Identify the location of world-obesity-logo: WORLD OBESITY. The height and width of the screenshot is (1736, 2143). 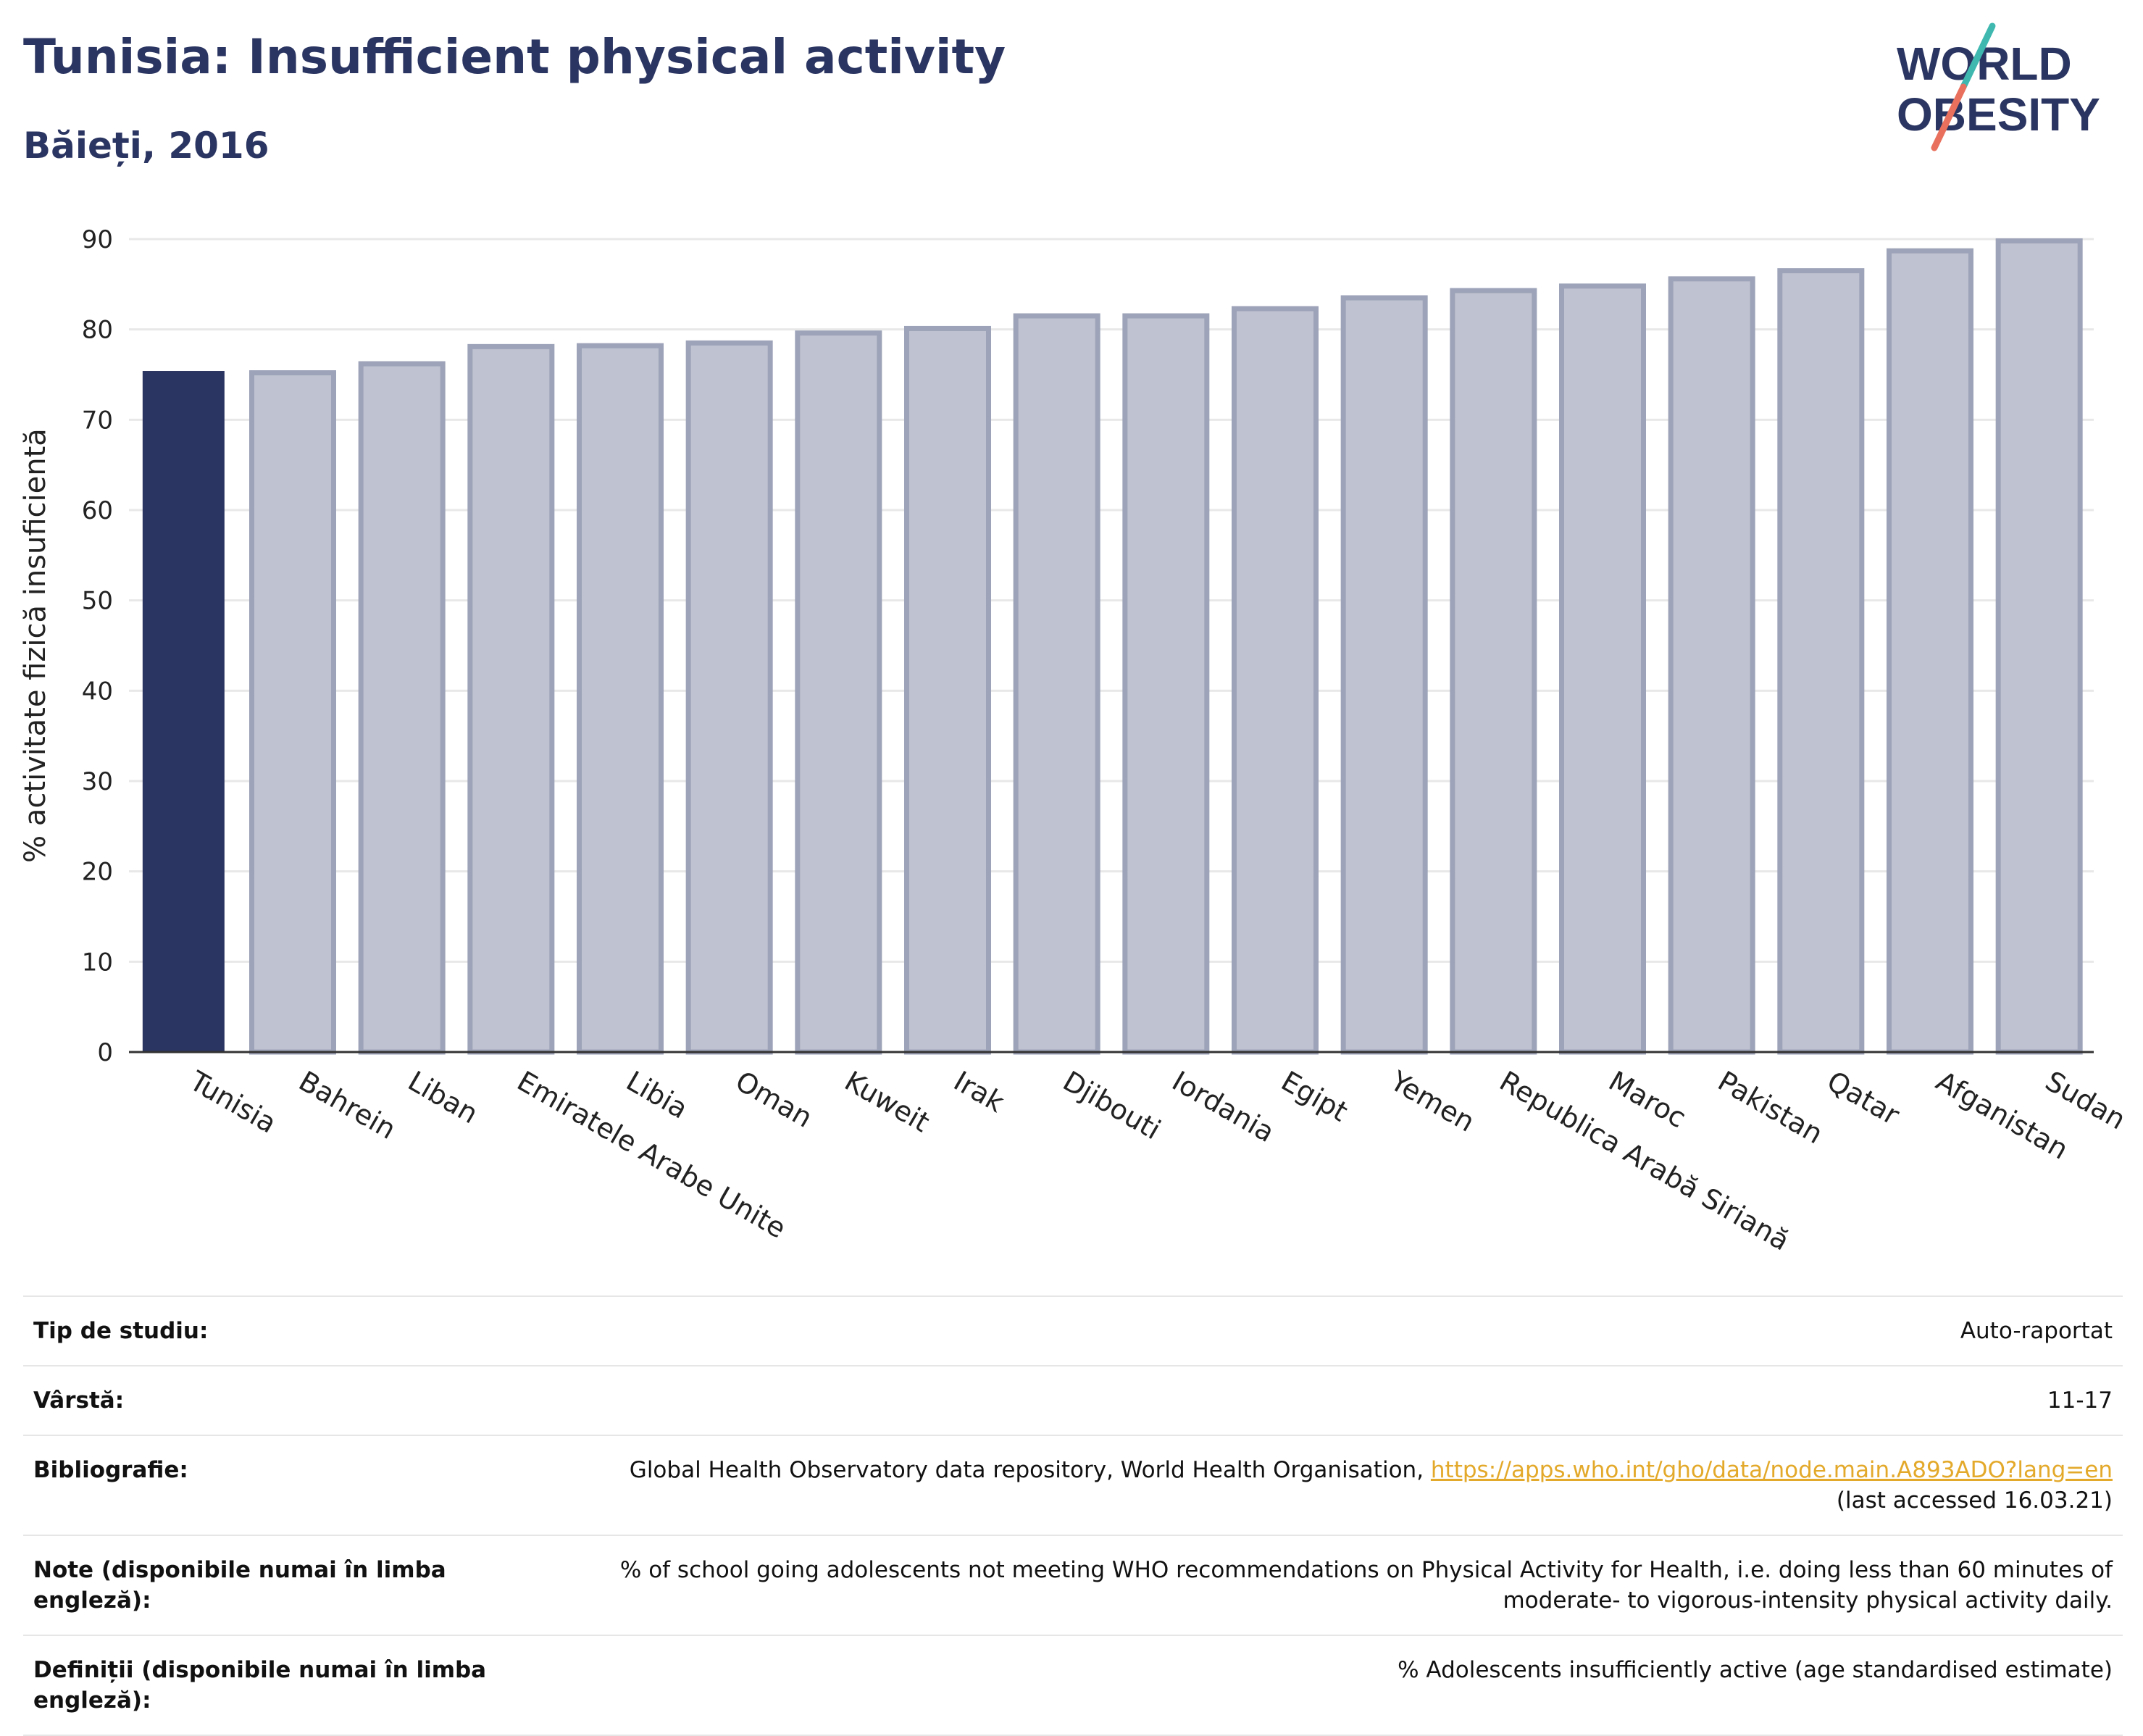
(1999, 86).